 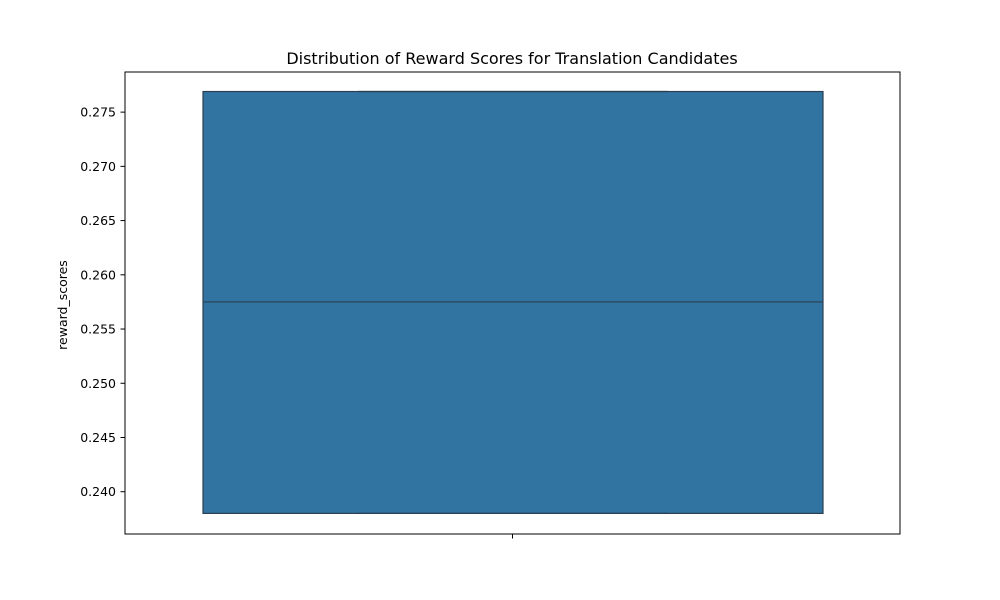 I want to click on y-tick-label: 0.275, so click(x=98, y=112).